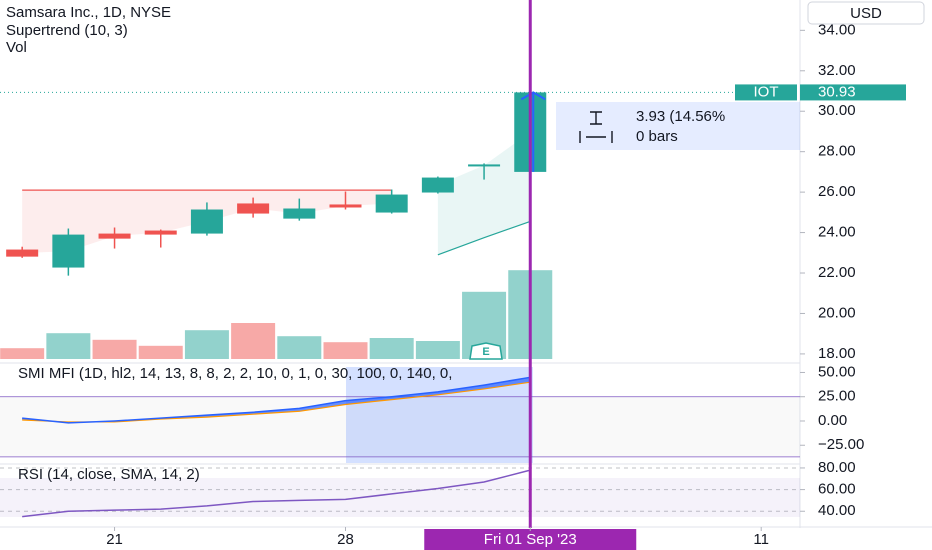  I want to click on price-label-bg, so click(853, 92).